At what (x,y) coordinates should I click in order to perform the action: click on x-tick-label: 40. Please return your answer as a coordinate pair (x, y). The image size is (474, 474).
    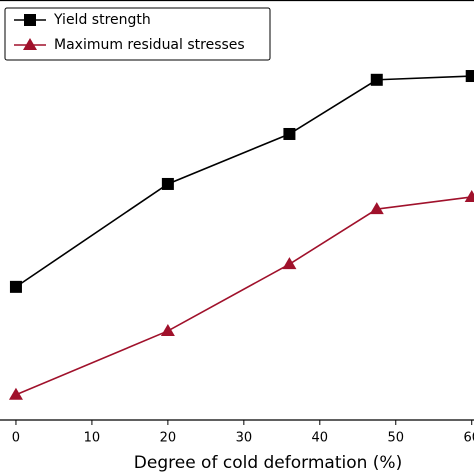
    Looking at the image, I should click on (320, 438).